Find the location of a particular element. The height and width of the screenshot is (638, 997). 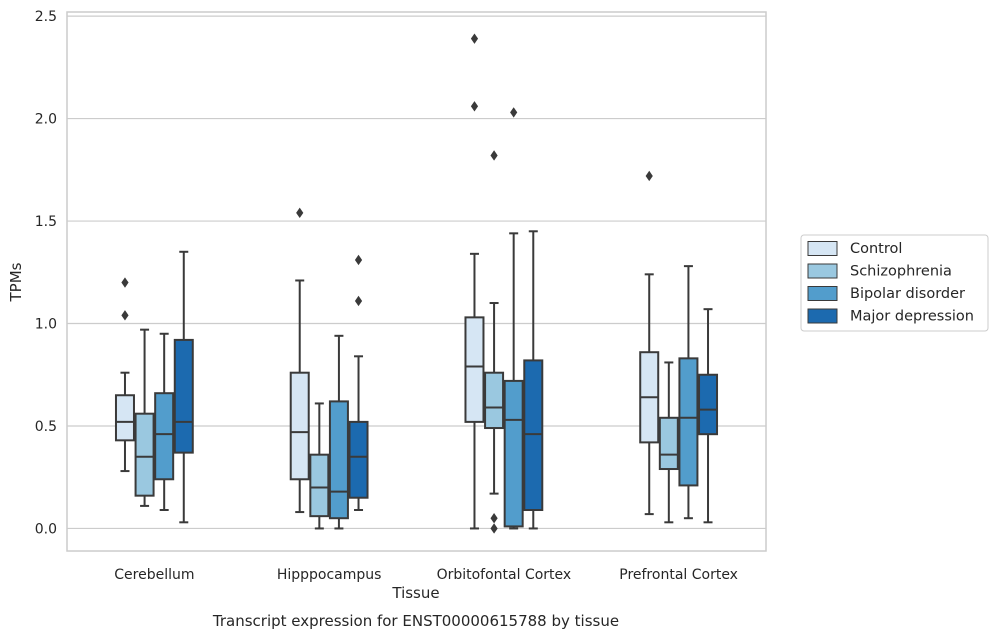

legend-label: Bipolar disorder is located at coordinates (907, 294).